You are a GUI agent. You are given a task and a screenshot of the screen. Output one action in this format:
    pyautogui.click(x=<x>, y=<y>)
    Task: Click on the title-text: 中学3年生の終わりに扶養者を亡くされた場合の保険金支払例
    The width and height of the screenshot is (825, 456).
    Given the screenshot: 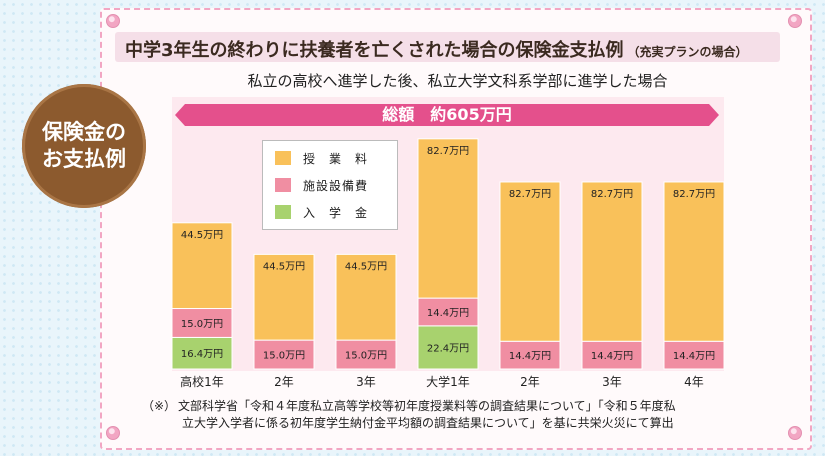 What is the action you would take?
    pyautogui.click(x=374, y=50)
    